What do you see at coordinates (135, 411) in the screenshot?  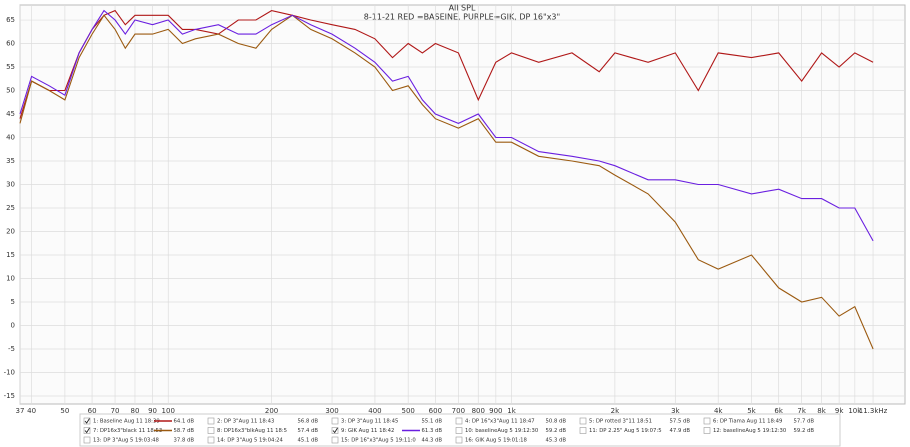 I see `x-tick-label: 80` at bounding box center [135, 411].